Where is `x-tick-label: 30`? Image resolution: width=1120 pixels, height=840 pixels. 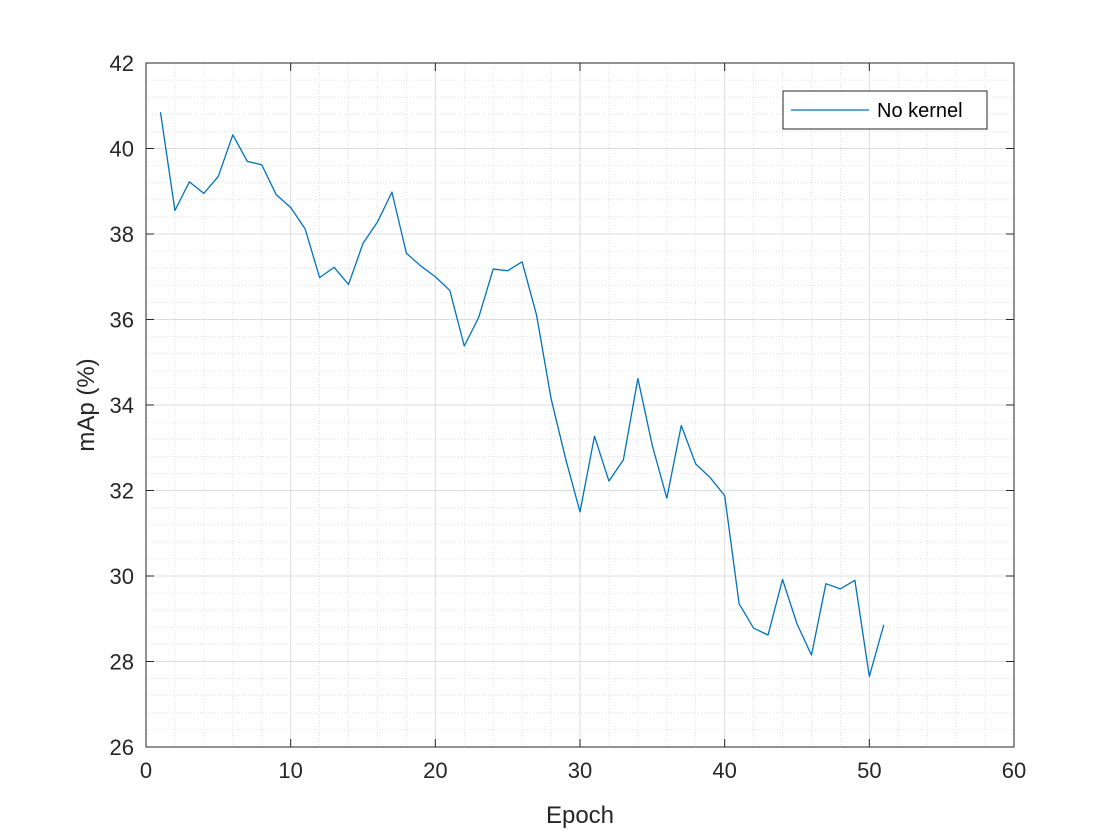
x-tick-label: 30 is located at coordinates (580, 770).